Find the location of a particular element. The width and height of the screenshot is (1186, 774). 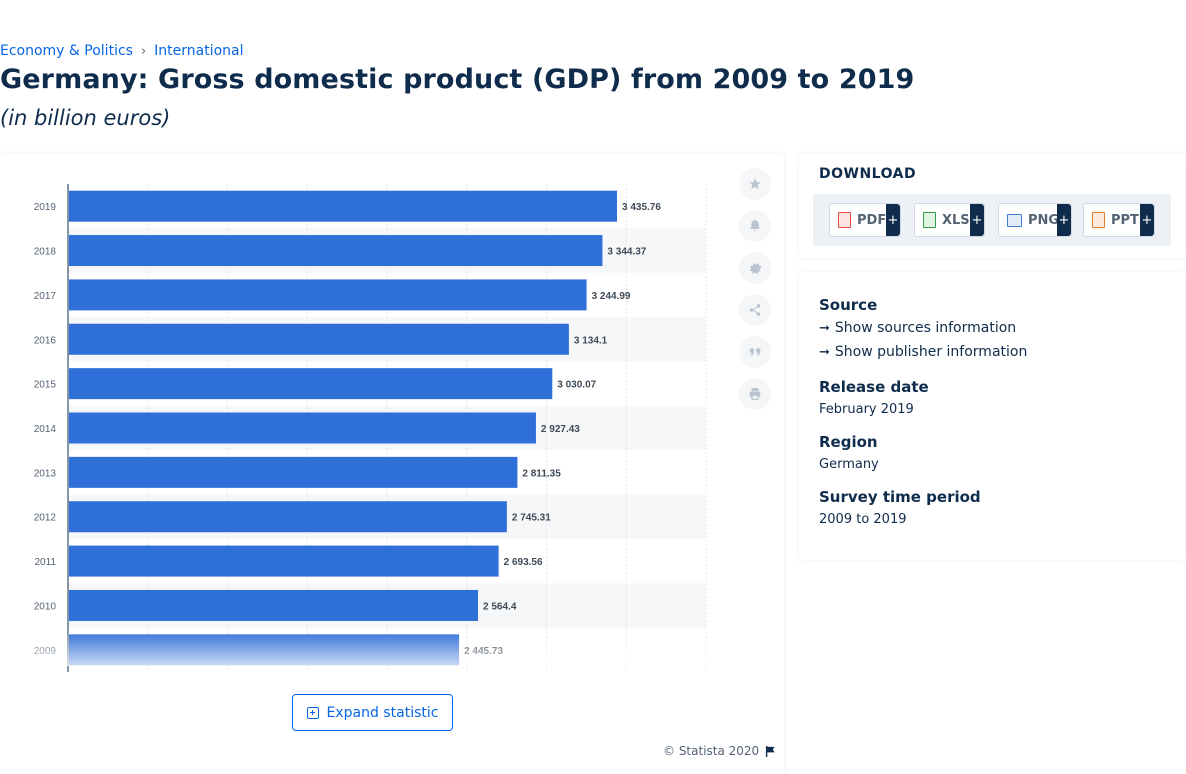

category-label-2014: 2014 is located at coordinates (45, 429).